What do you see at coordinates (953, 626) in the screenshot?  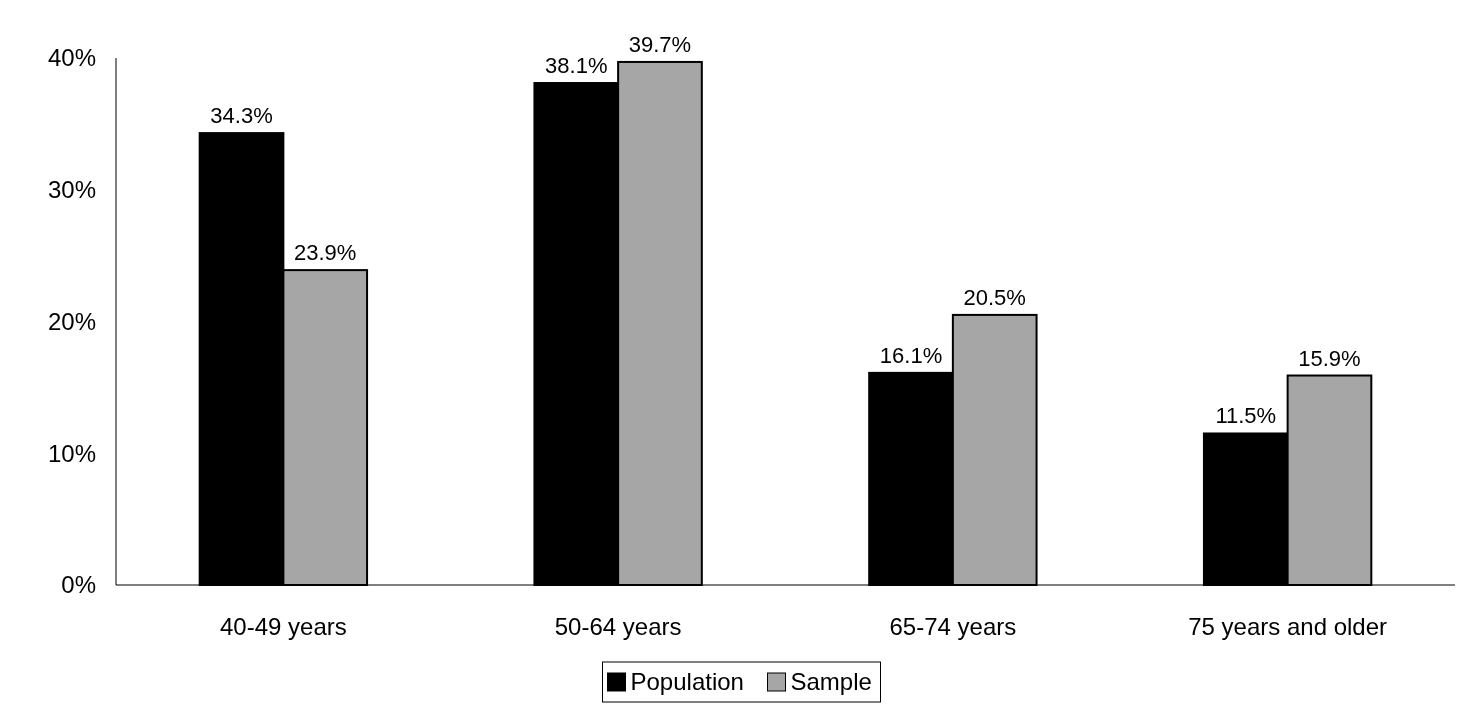 I see `x-tick-label: 65-74 years` at bounding box center [953, 626].